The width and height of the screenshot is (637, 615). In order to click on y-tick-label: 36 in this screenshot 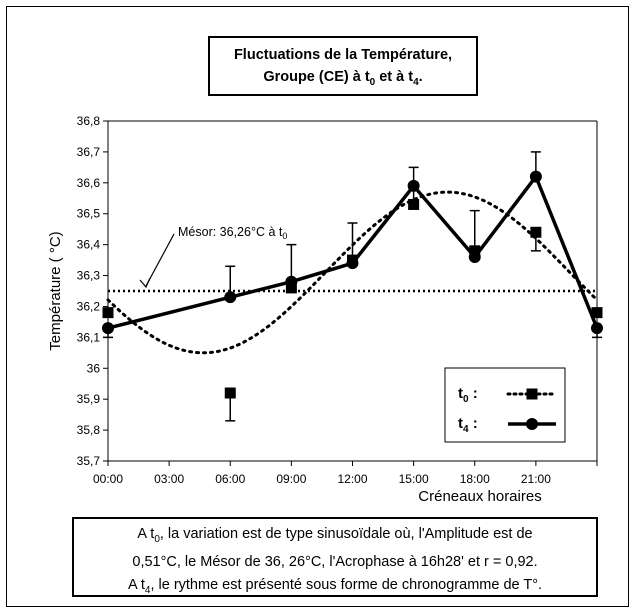, I will do `click(94, 368)`.